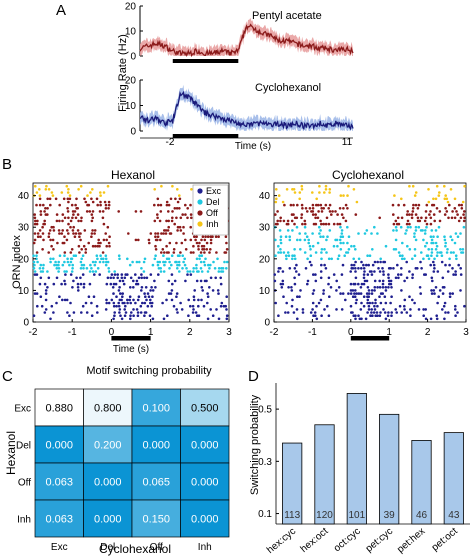 The image size is (474, 557). I want to click on panel-c-cell-label-r3-c1: 0.000, so click(108, 520).